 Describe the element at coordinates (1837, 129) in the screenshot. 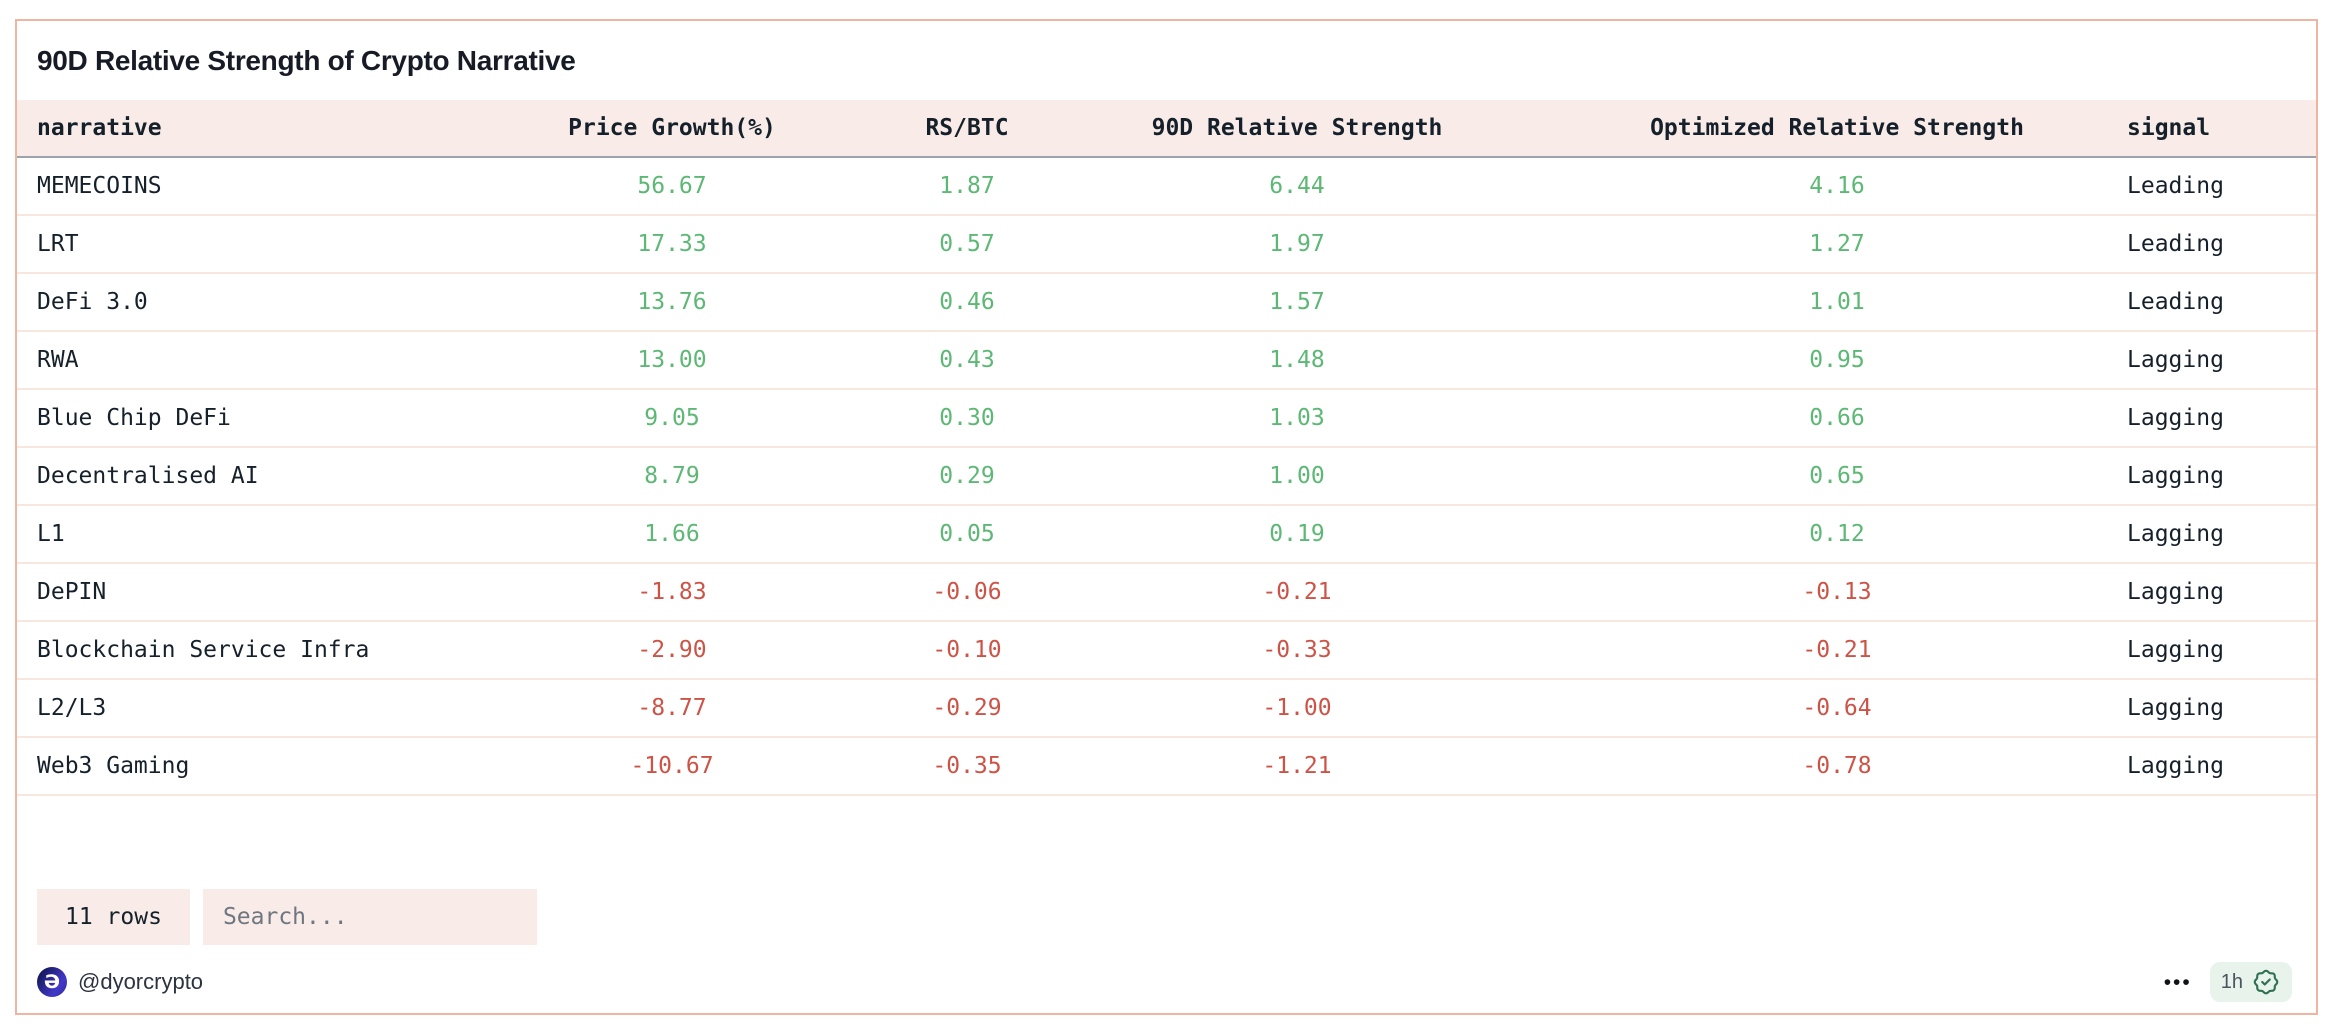

I see `column-header-optimized_strength: Optimized Relative Strength` at that location.